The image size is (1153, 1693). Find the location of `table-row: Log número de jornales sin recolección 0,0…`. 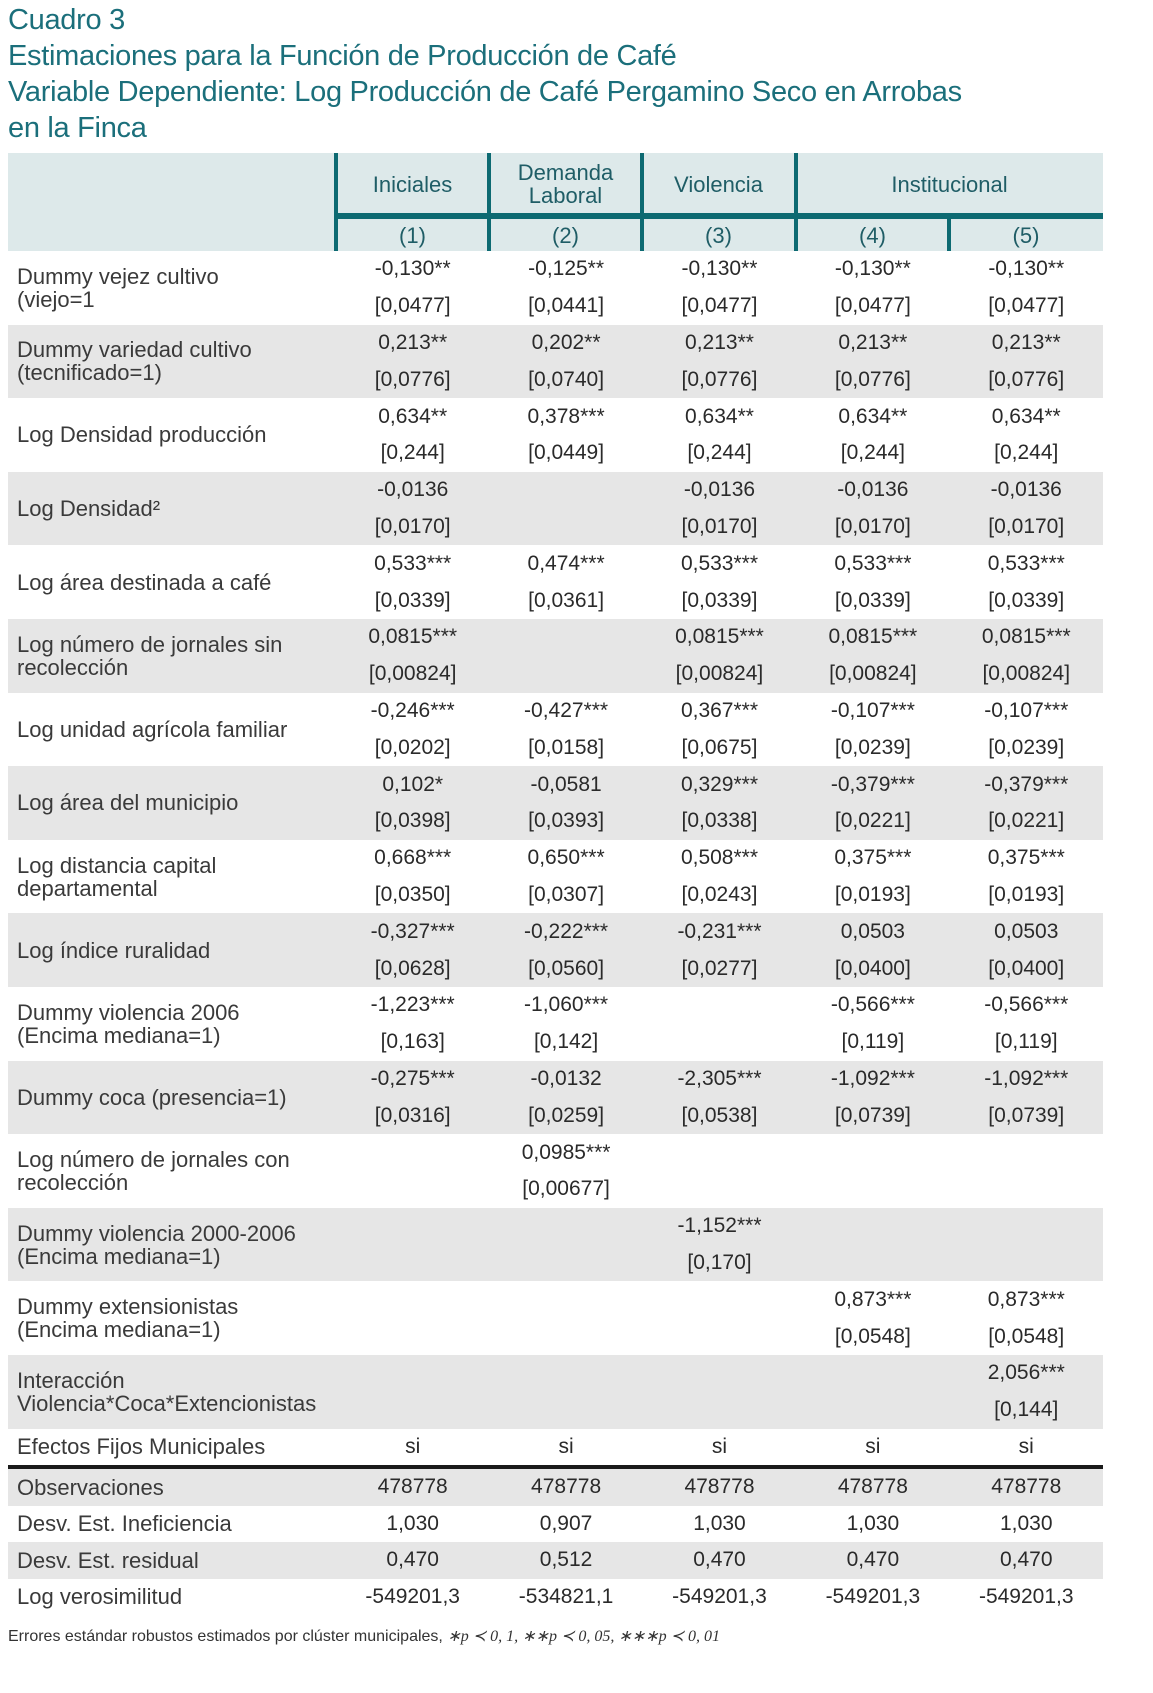

table-row: Log número de jornales sin recolección 0,0… is located at coordinates (555, 655).